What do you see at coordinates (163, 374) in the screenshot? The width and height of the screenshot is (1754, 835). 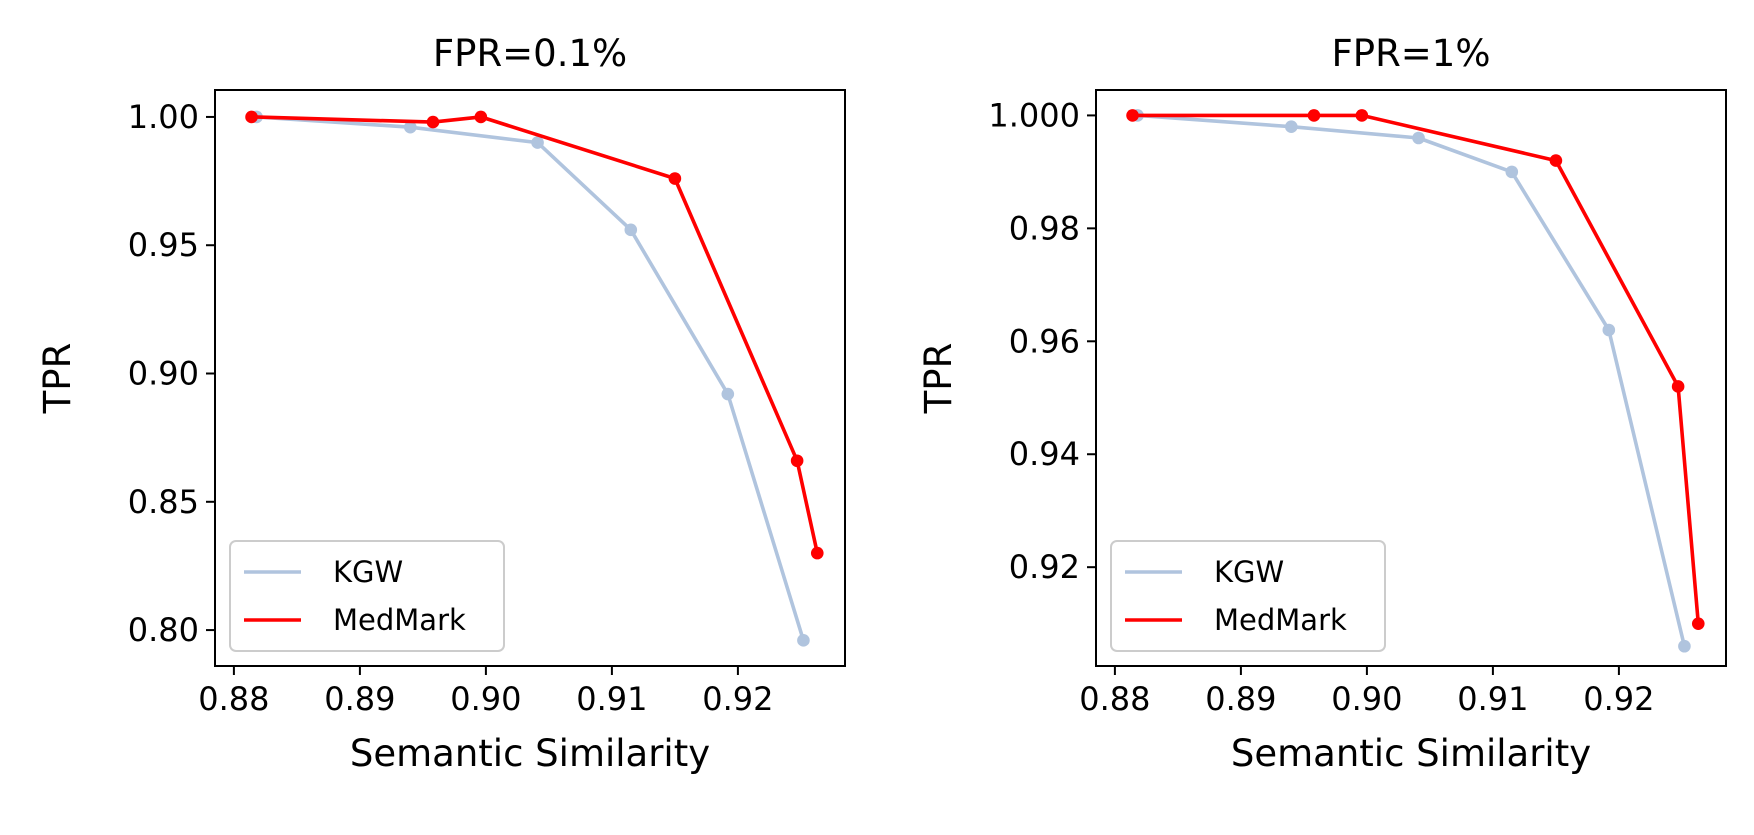 I see `y-tick-label: 0.90` at bounding box center [163, 374].